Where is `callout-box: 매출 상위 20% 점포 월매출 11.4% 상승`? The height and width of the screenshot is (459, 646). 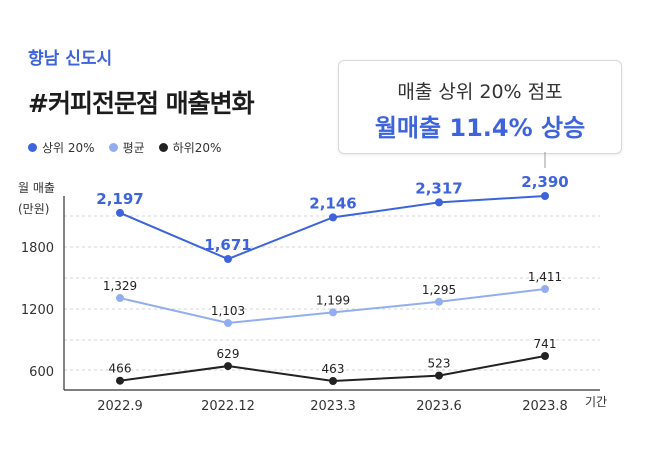
callout-box: 매출 상위 20% 점포 월매출 11.4% 상승 is located at coordinates (480, 107).